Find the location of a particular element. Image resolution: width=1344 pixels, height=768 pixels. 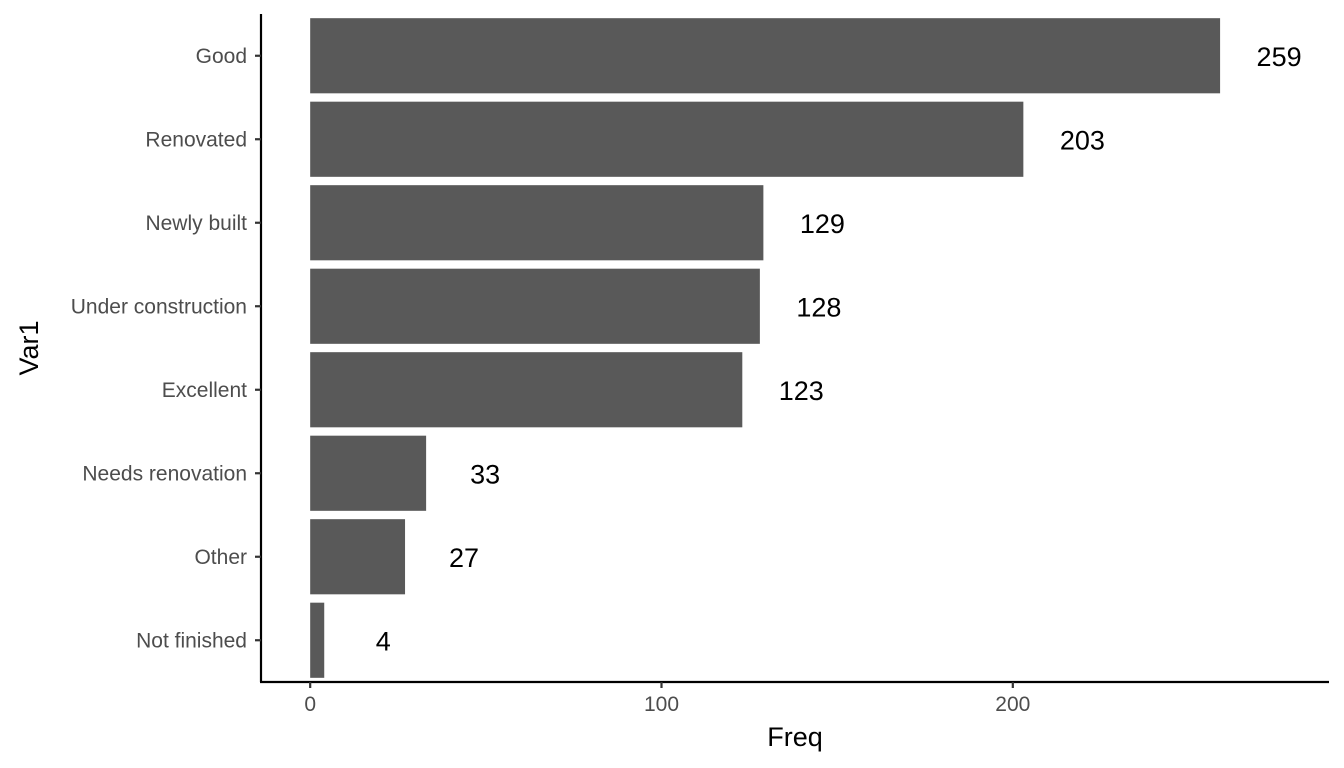

y-tick-label: Newly built is located at coordinates (196, 223).